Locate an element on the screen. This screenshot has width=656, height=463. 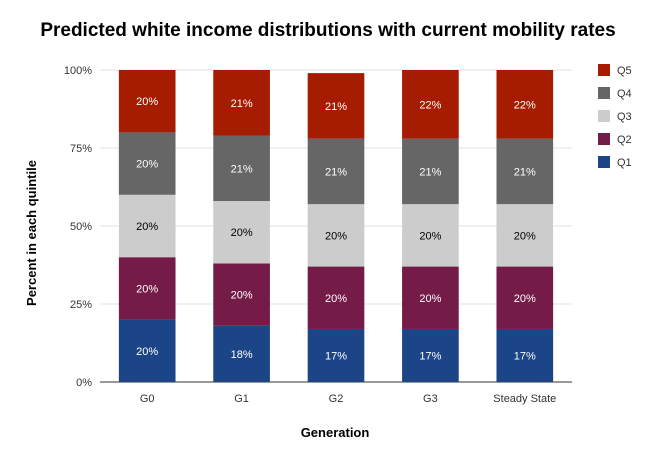
x-tick-label: G1 is located at coordinates (241, 399).